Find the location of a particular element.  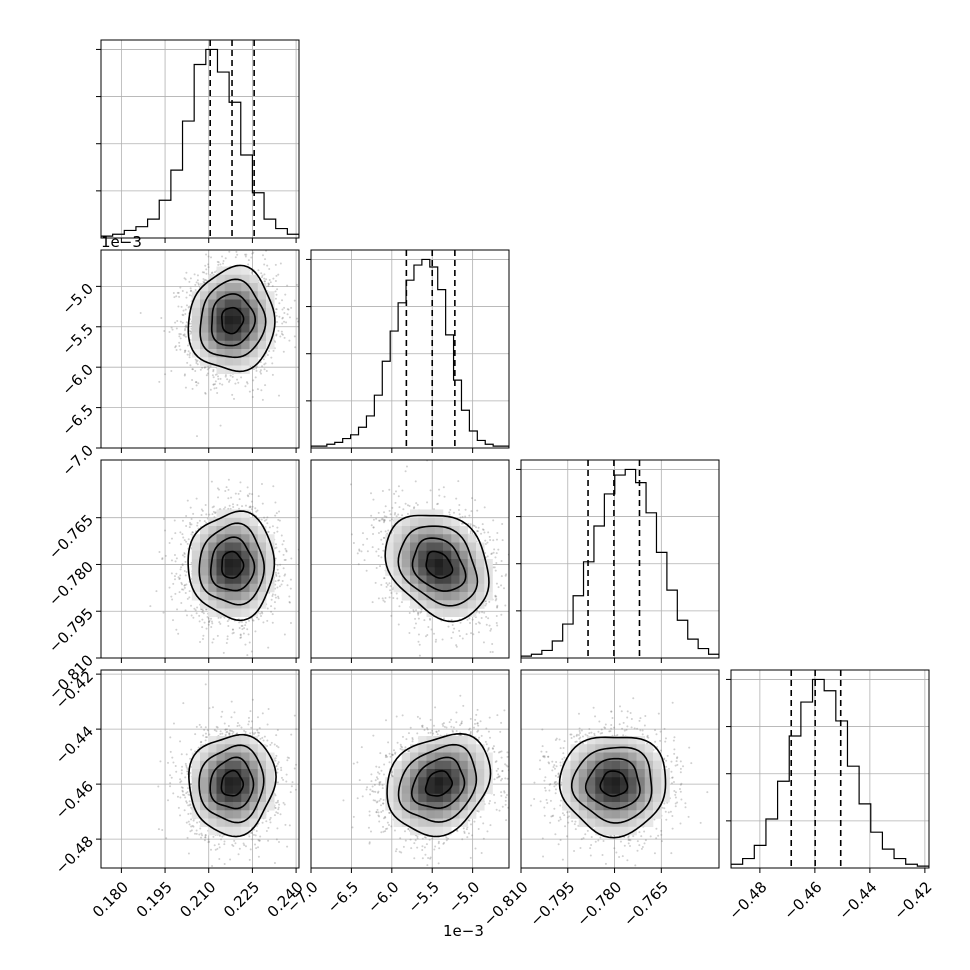

histogram-bin is located at coordinates (177, 204).